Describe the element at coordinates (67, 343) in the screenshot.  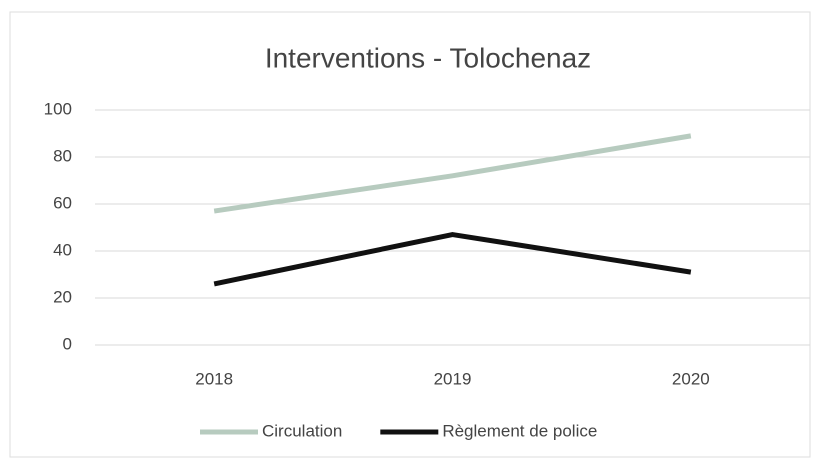
I see `y-tick-label: 0` at that location.